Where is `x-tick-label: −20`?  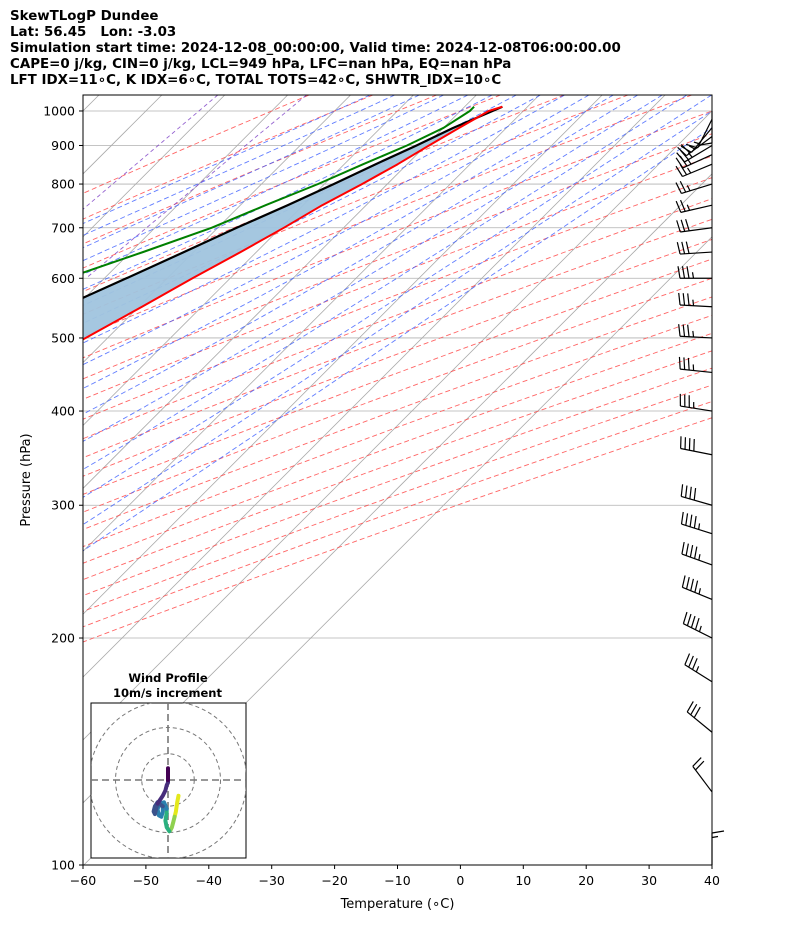 x-tick-label: −20 is located at coordinates (334, 880).